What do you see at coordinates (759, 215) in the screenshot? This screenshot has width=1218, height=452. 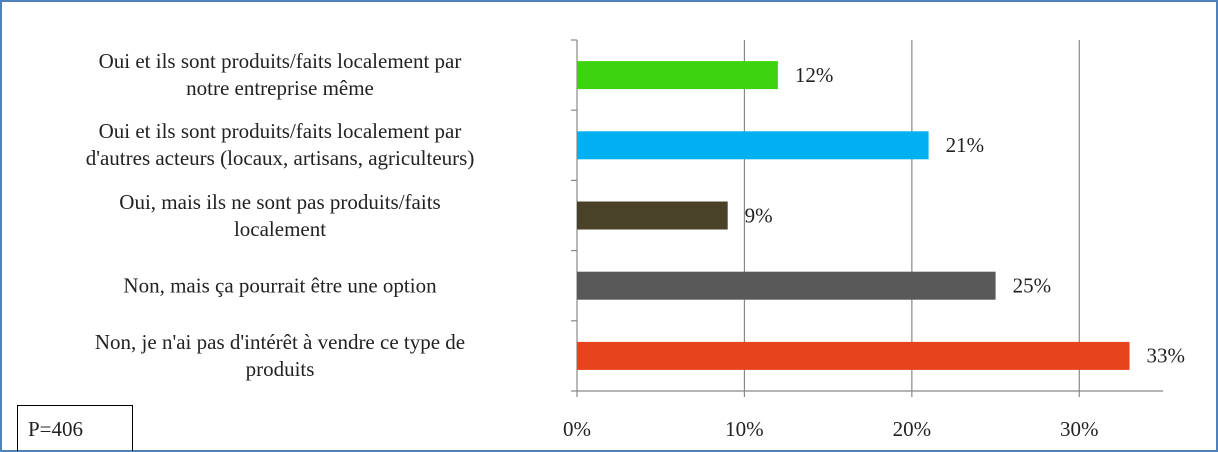 I see `value-label: 9%` at bounding box center [759, 215].